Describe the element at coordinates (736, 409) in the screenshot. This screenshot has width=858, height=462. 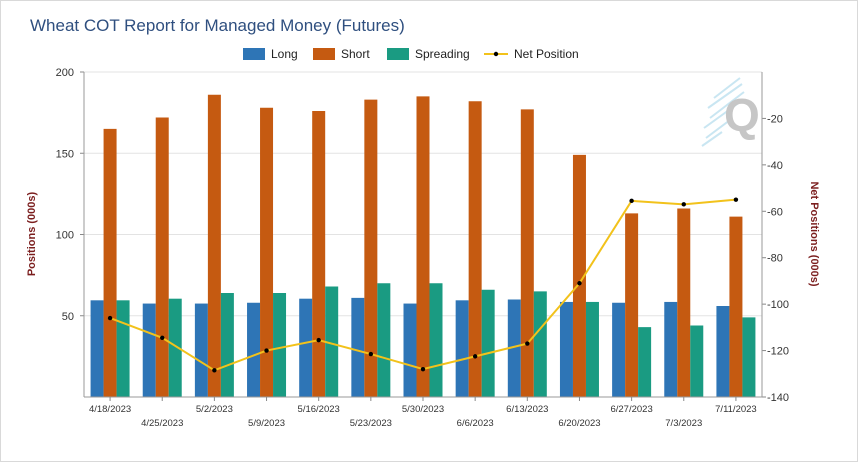
I see `x-tick-label: 7/11/2023` at that location.